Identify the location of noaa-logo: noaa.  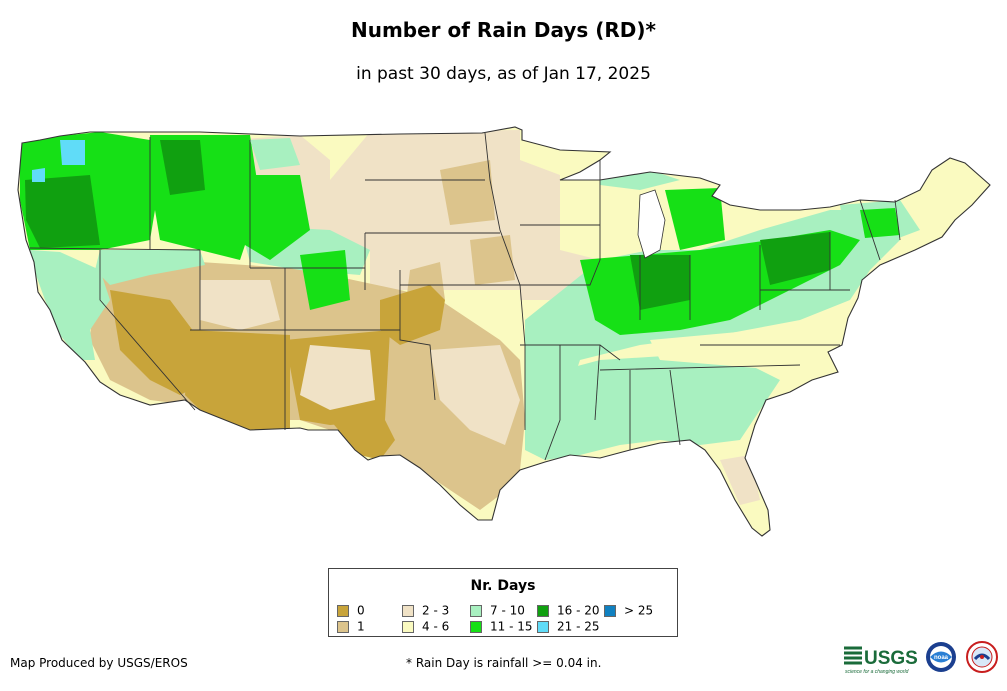
(941, 657).